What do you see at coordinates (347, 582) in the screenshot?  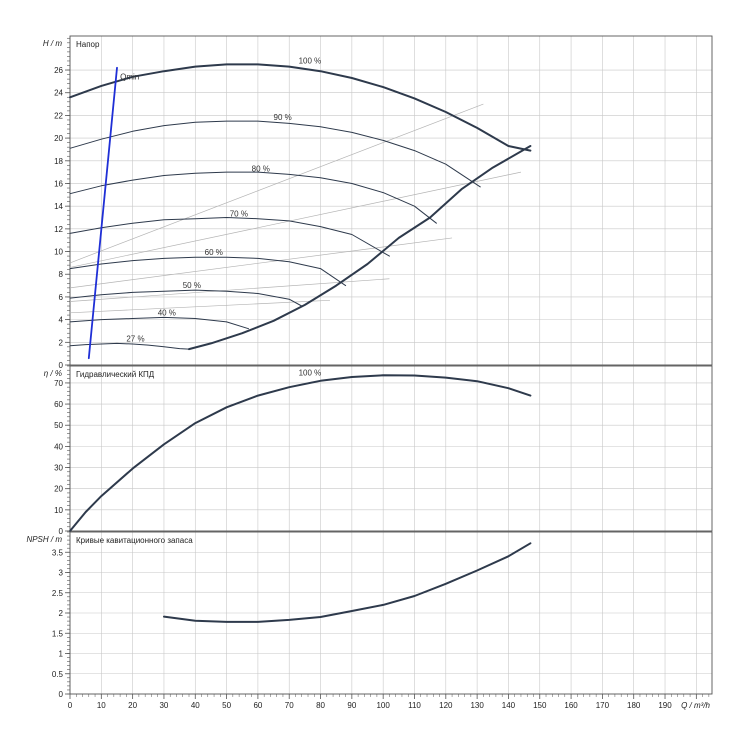 I see `npsh-series-NPSH` at bounding box center [347, 582].